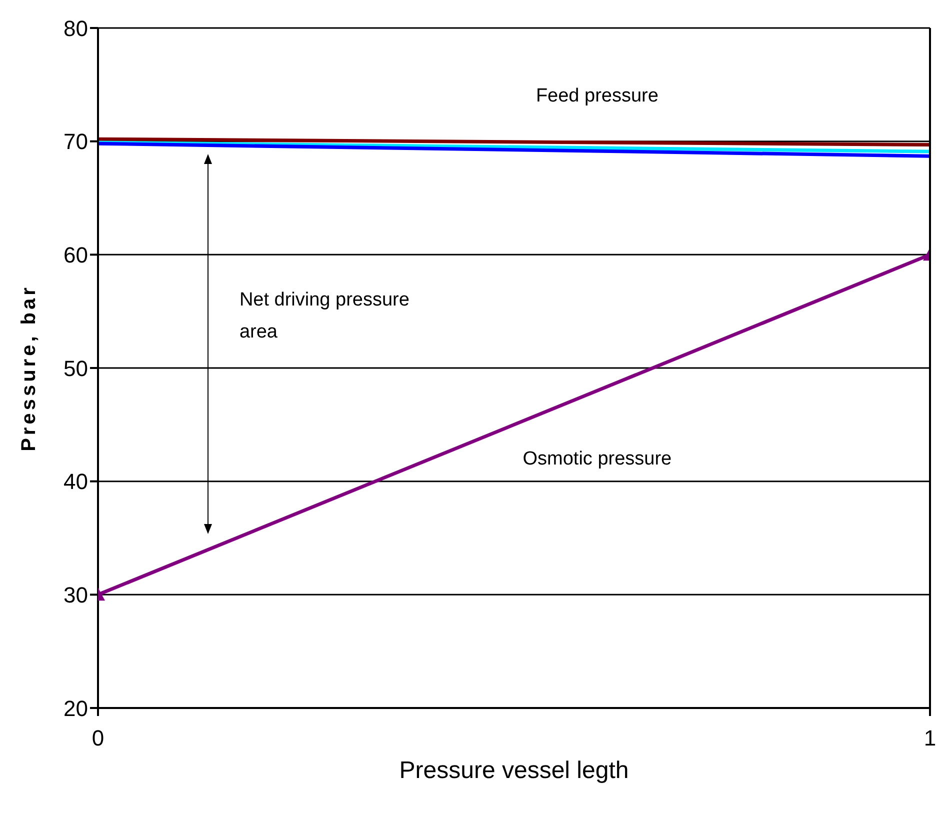 The width and height of the screenshot is (952, 819). What do you see at coordinates (597, 96) in the screenshot?
I see `annotation: Feed pressure` at bounding box center [597, 96].